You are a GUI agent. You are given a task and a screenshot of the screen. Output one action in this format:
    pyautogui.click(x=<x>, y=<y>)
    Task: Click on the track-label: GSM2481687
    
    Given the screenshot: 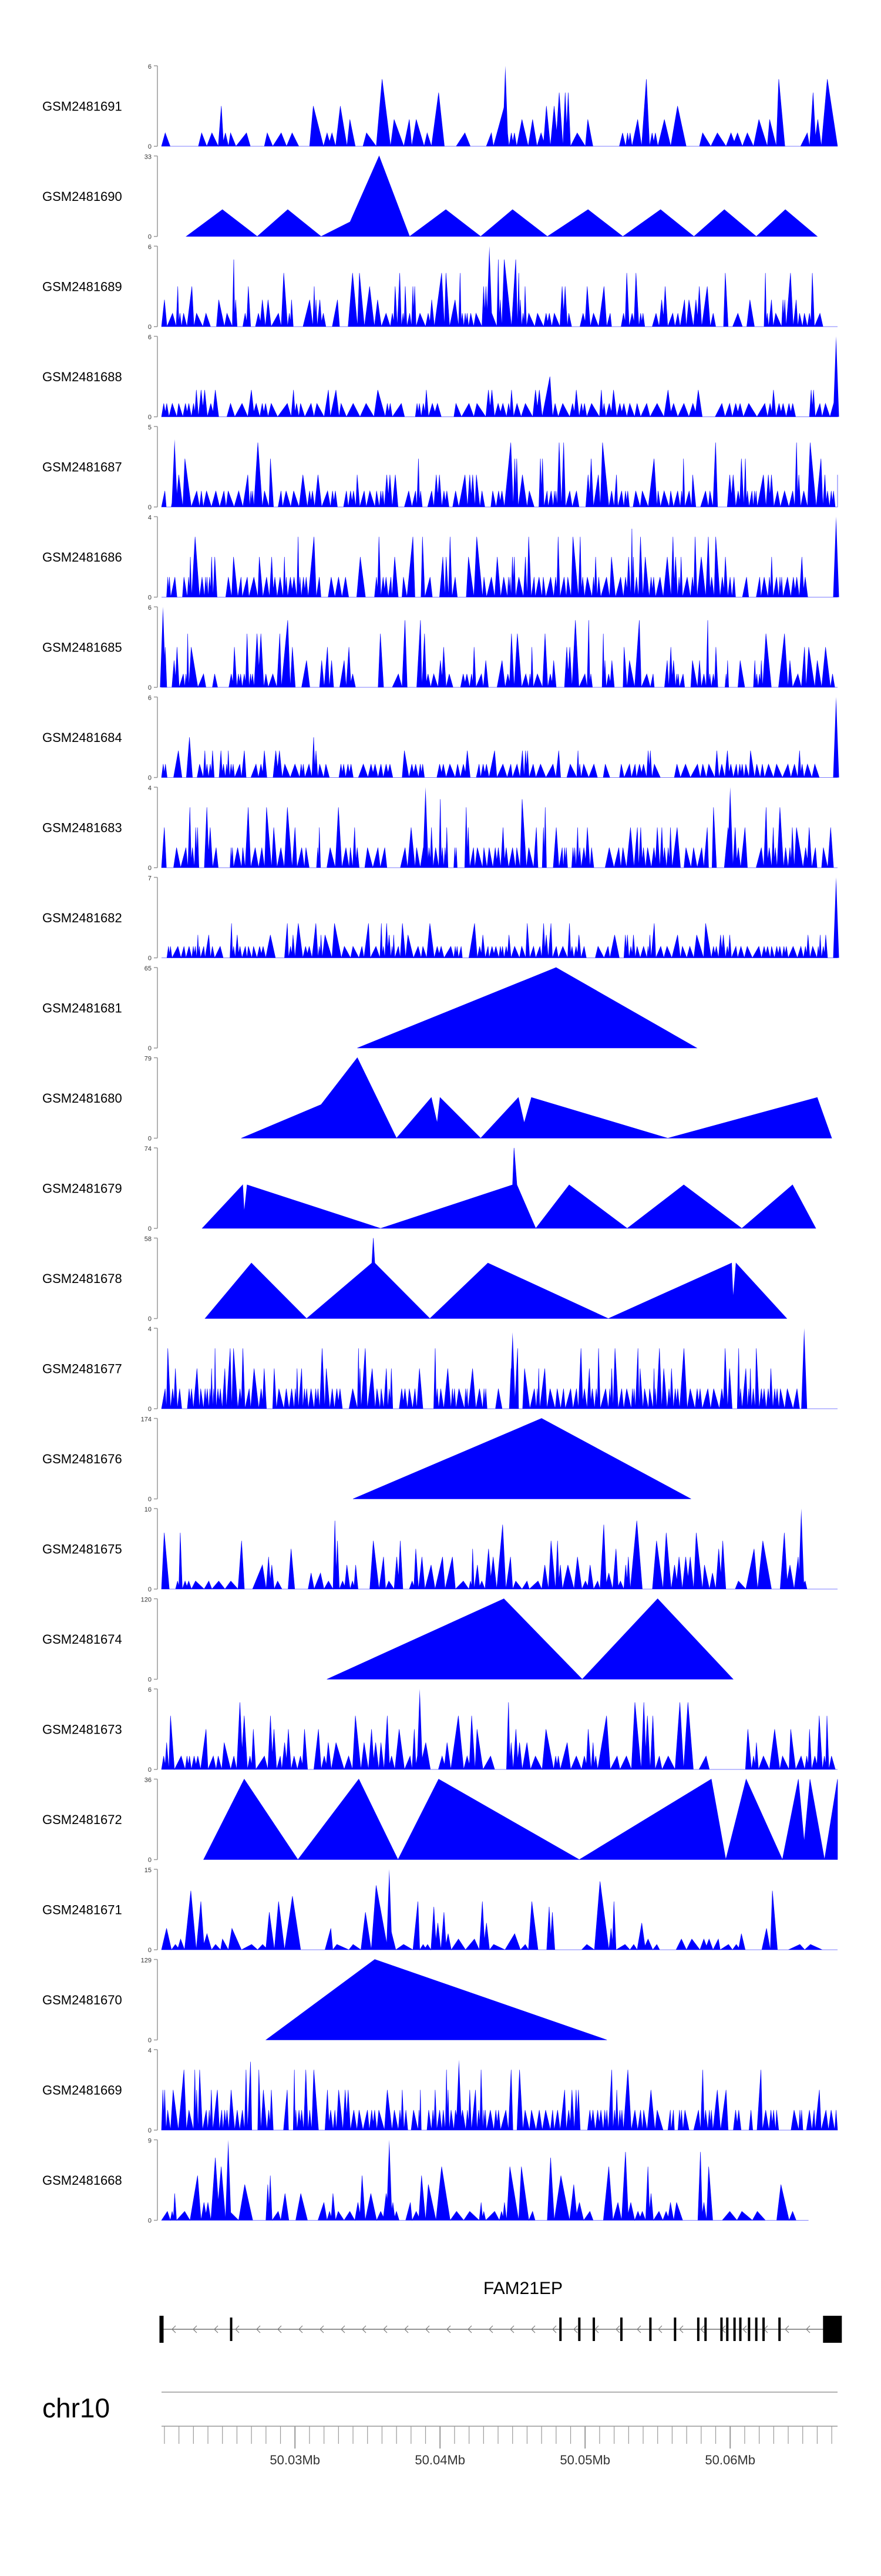 What is the action you would take?
    pyautogui.click(x=82, y=468)
    